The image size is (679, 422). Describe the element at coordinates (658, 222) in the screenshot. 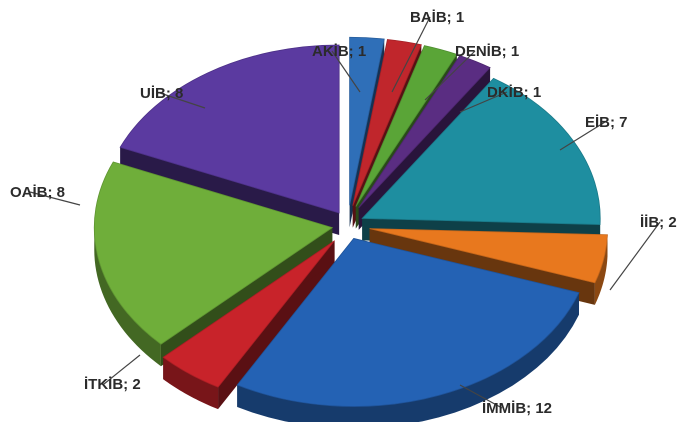

I see `pie-slice-label: İİB; 2` at that location.